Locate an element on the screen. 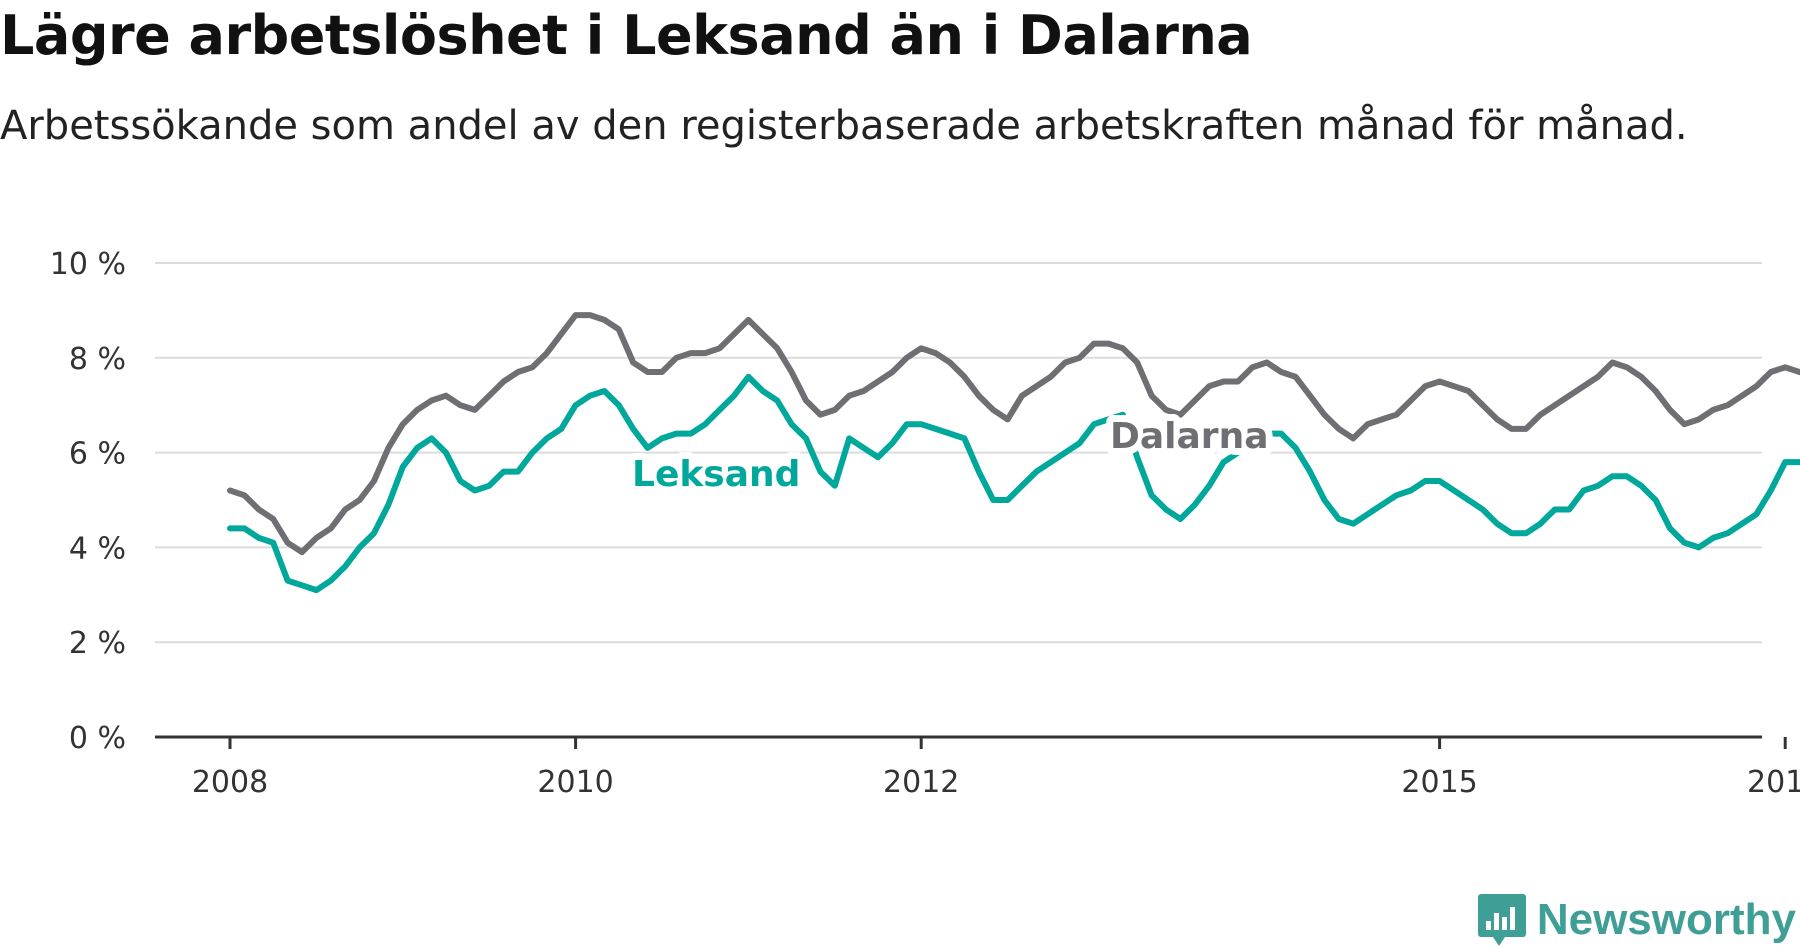  x-tick-label: 2017 is located at coordinates (1773, 782).